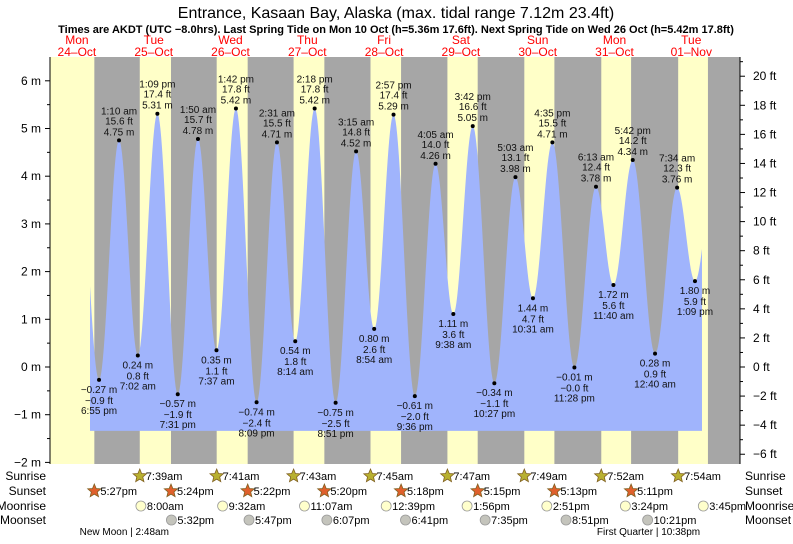 This screenshot has width=793, height=544. What do you see at coordinates (533, 308) in the screenshot?
I see `tide-height-m: 1.44 m` at bounding box center [533, 308].